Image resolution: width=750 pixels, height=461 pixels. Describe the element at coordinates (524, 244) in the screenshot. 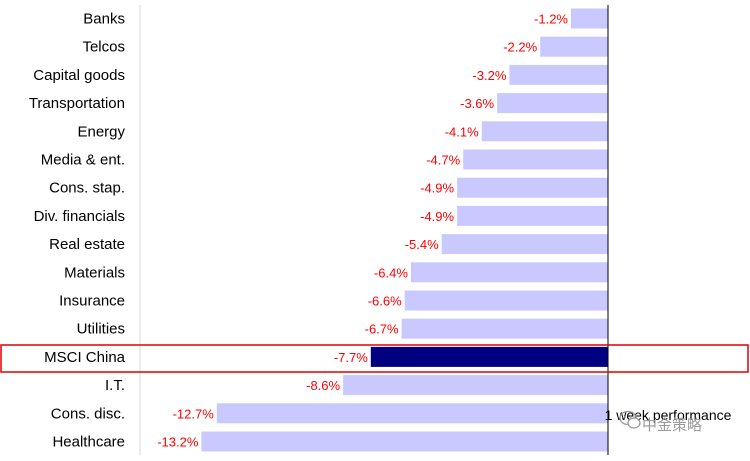

I see `bar-real-estate` at that location.